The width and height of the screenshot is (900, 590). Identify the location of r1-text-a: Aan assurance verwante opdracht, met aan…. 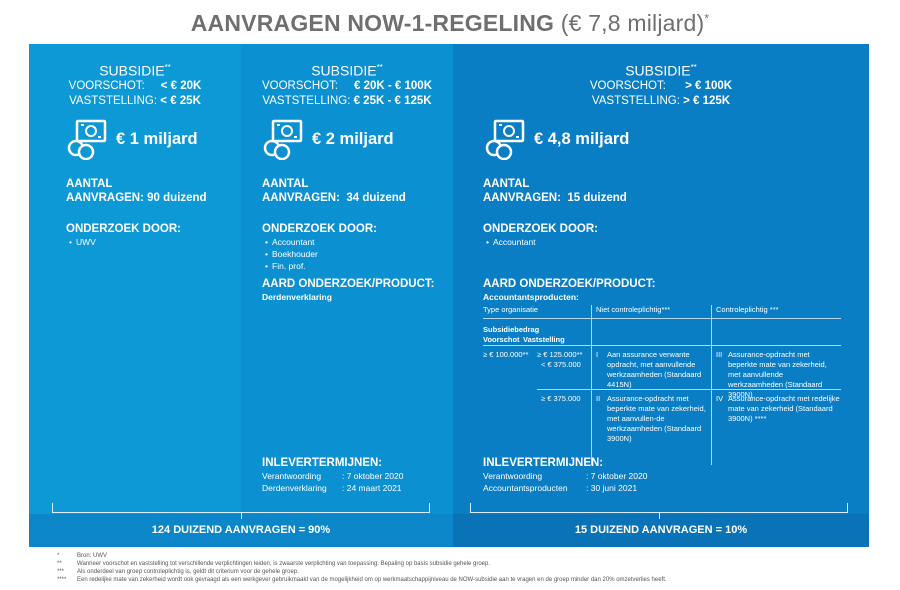
(654, 369).